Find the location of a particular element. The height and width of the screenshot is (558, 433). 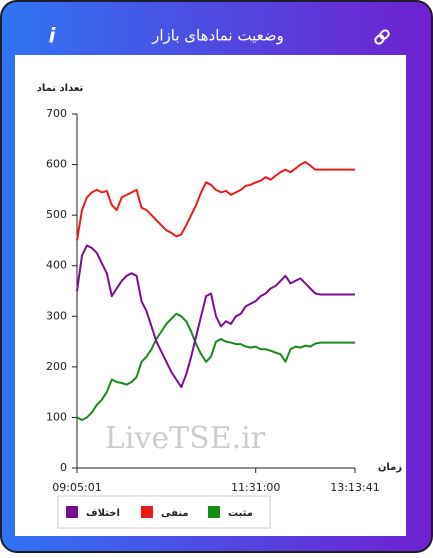

link-icon is located at coordinates (382, 37).